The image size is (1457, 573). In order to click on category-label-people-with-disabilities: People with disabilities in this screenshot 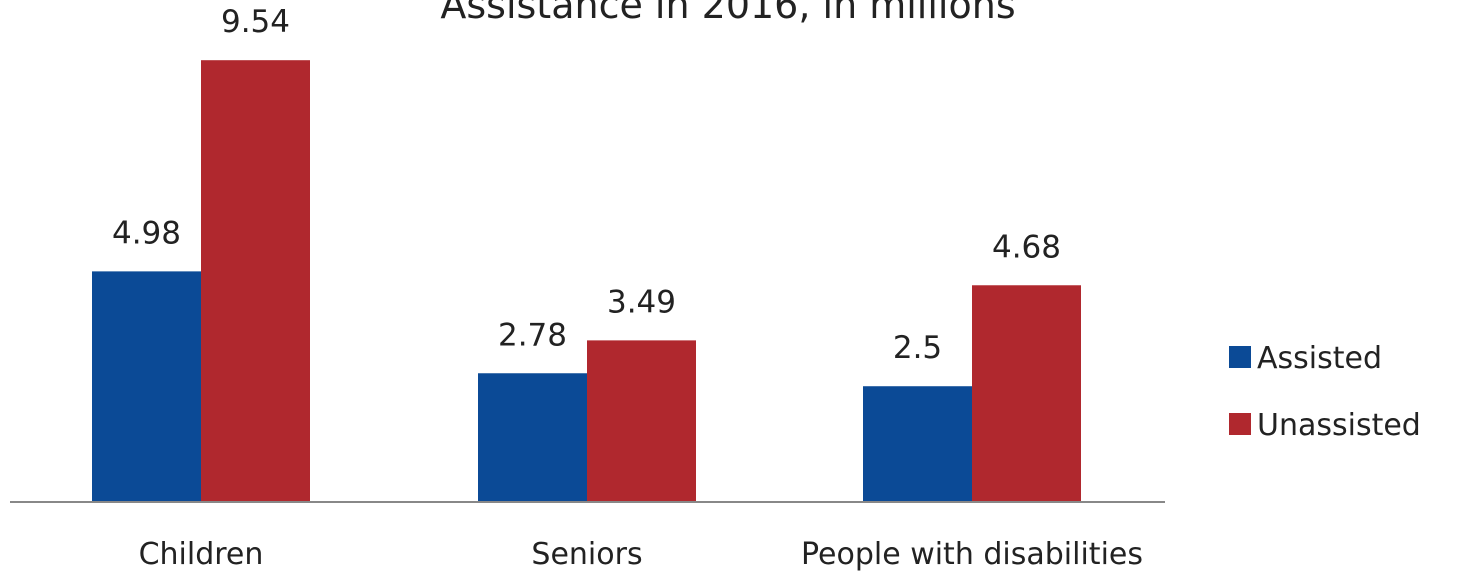, I will do `click(972, 554)`.